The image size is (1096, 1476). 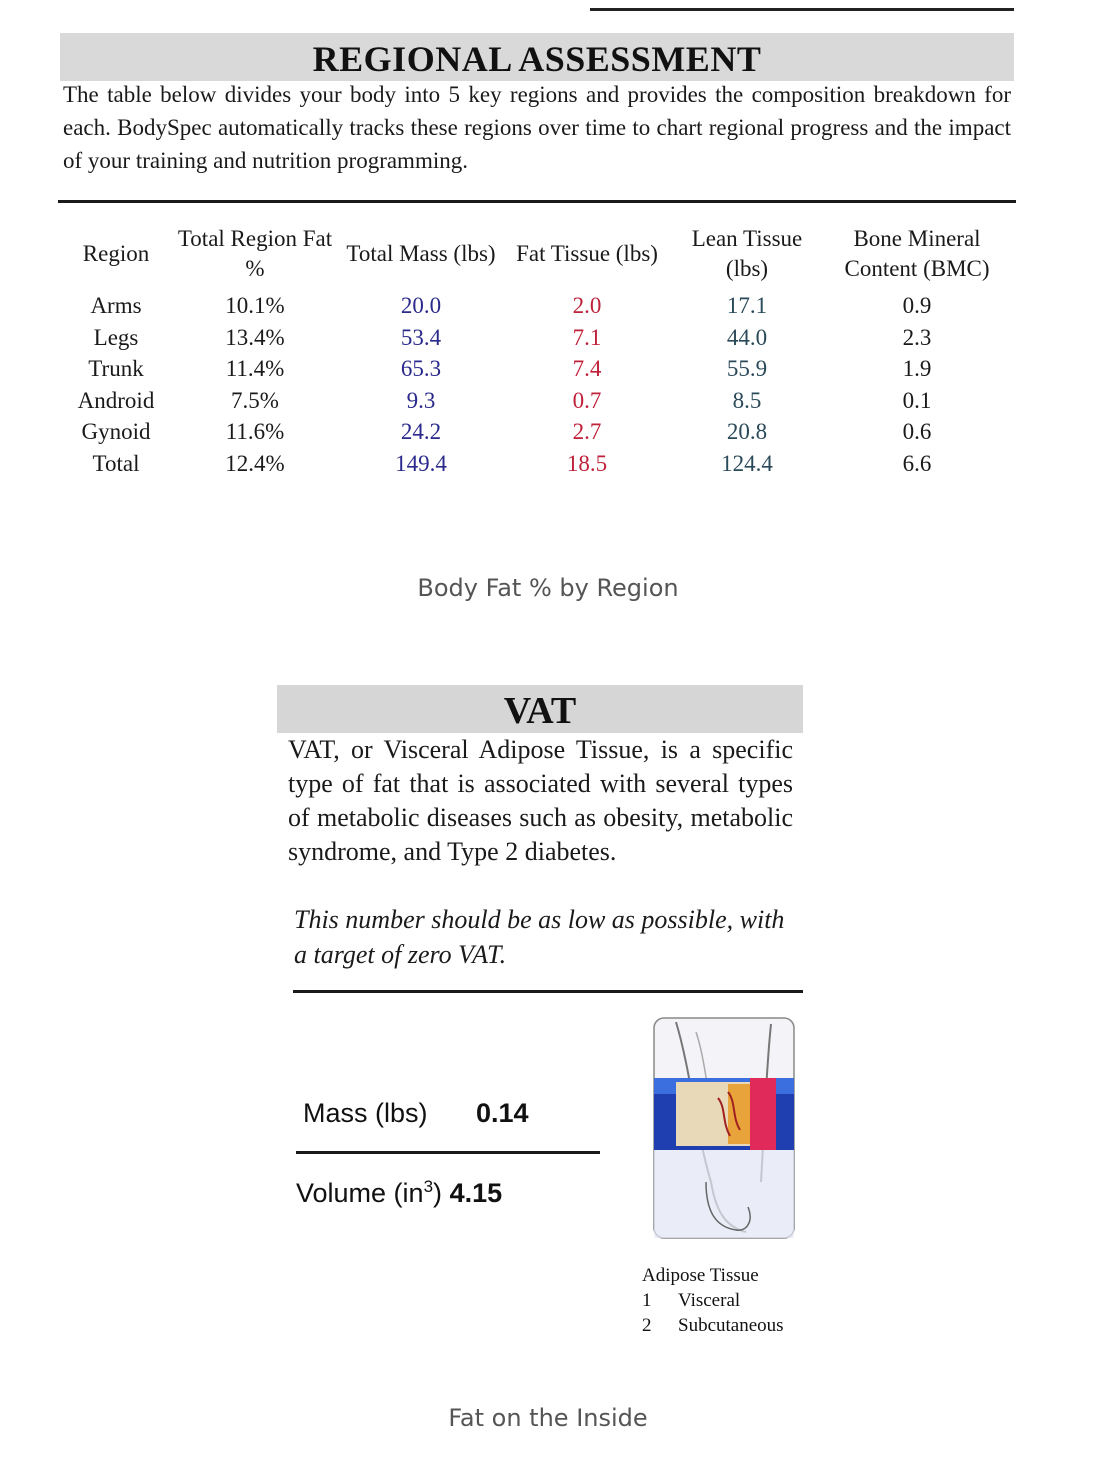 I want to click on bmc-cell: 0.6, so click(x=917, y=432).